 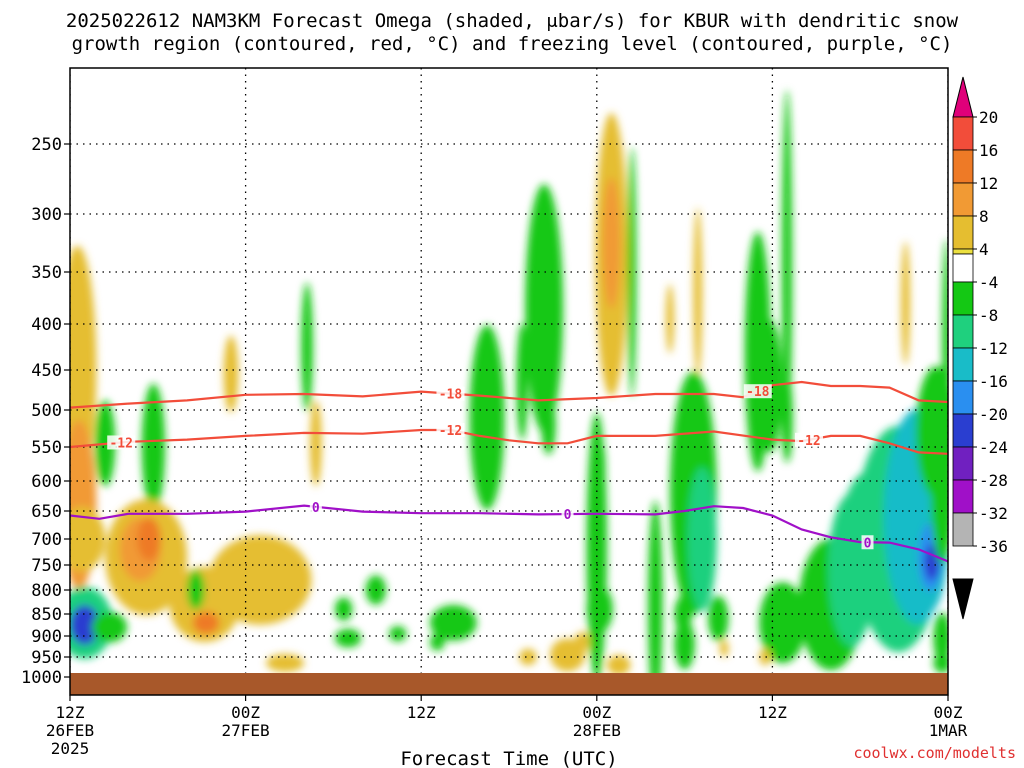 What do you see at coordinates (508, 758) in the screenshot?
I see `x-axis-label: Forecast Time (UTC)` at bounding box center [508, 758].